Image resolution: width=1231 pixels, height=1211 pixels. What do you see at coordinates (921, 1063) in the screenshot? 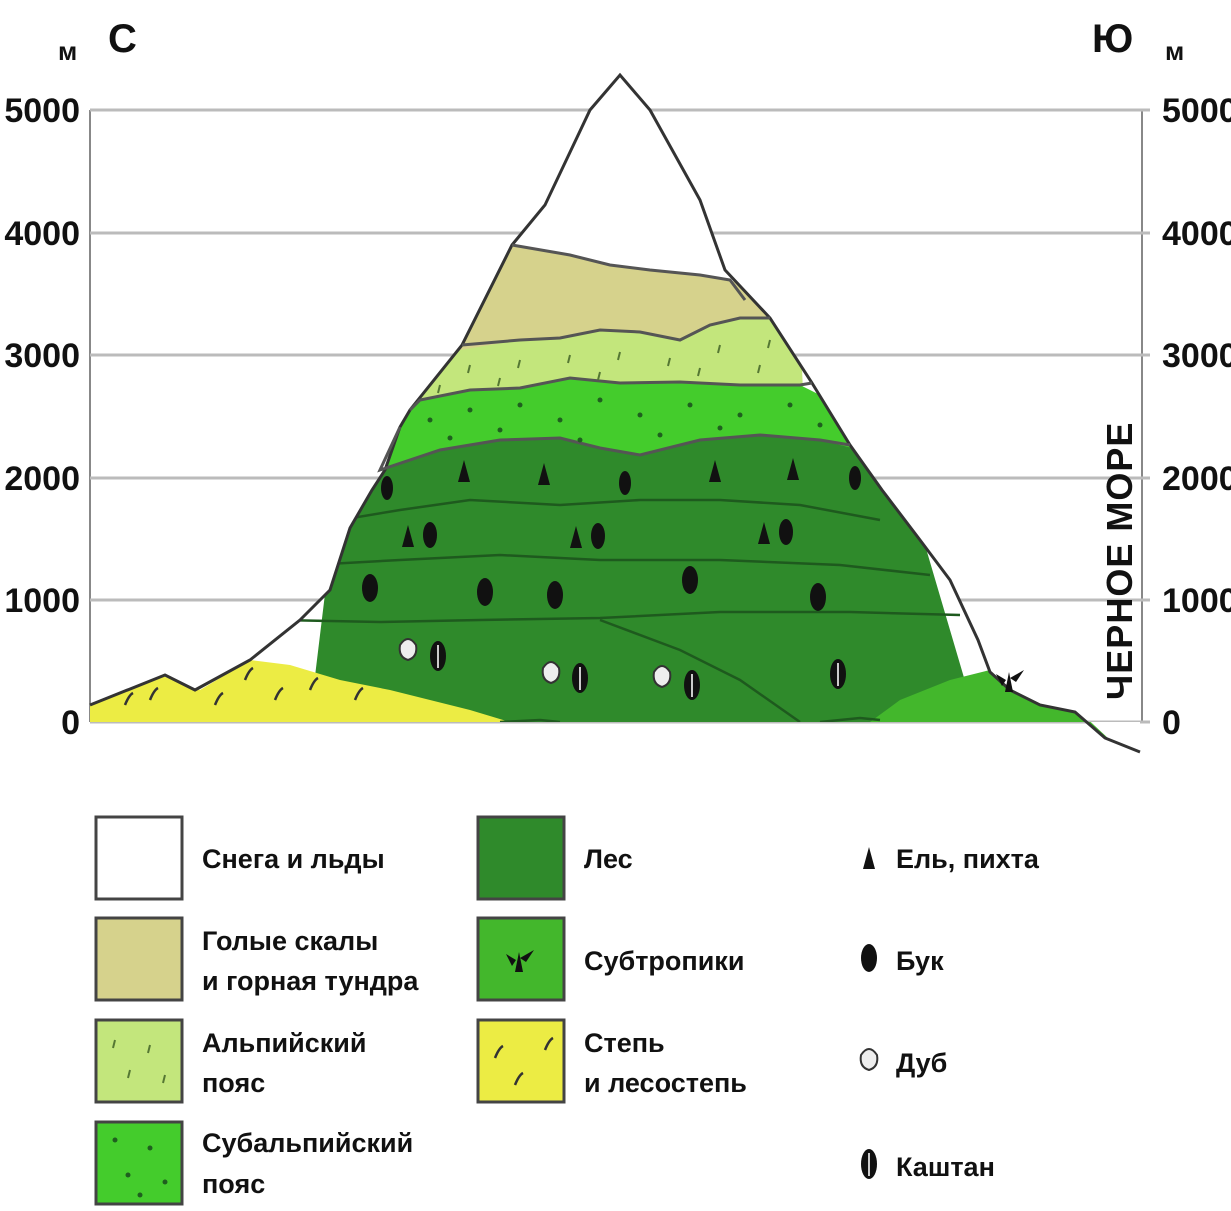
I see `legend-label-oak: Дуб` at bounding box center [921, 1063].